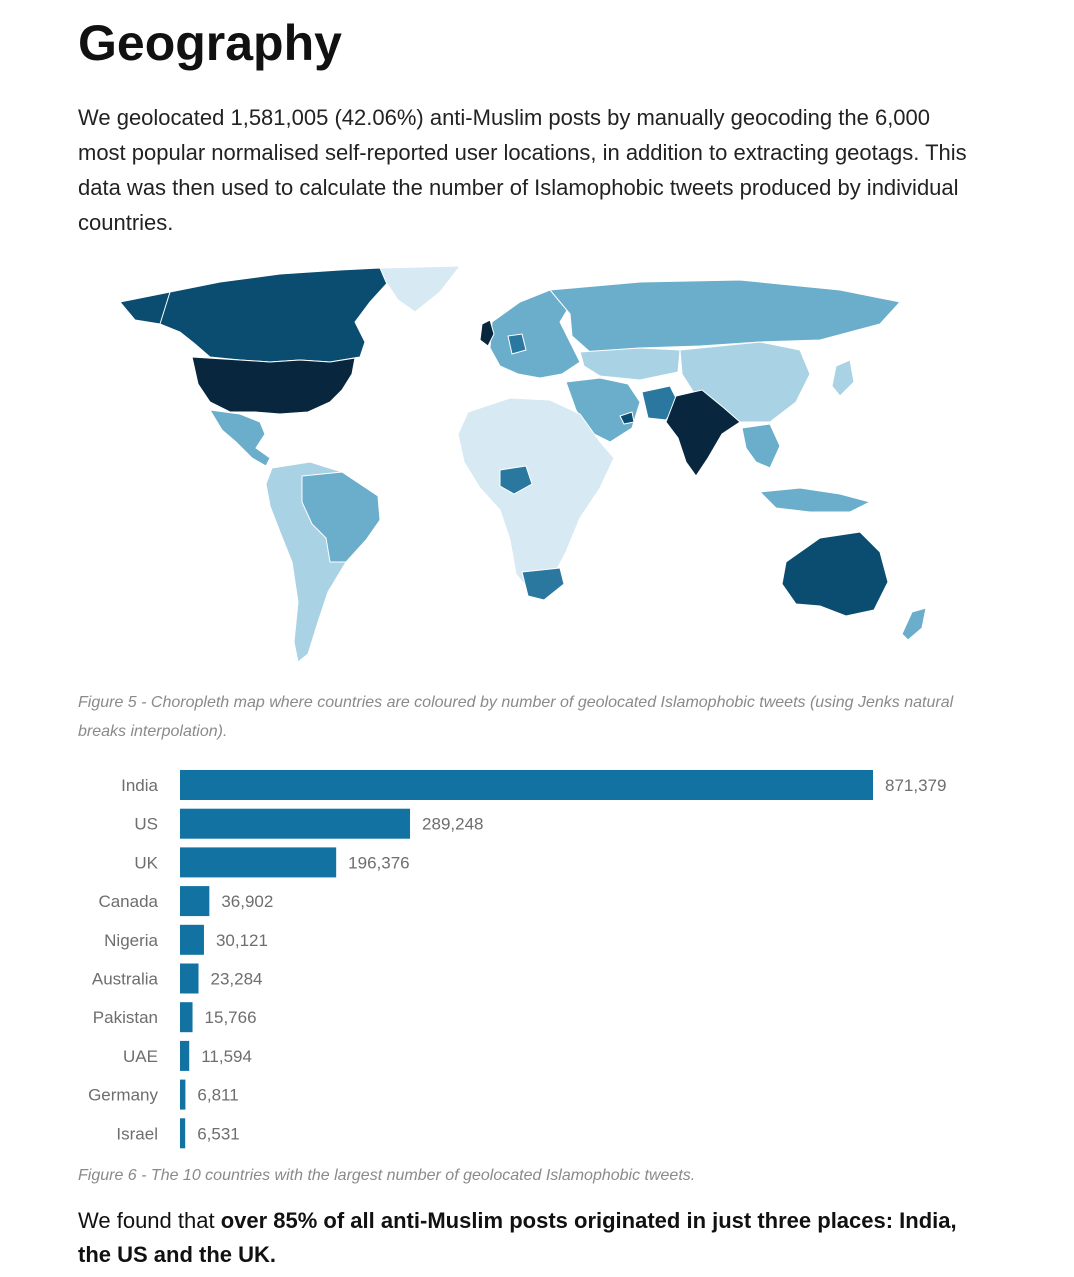 This screenshot has height=1277, width=1074. I want to click on region-uk, so click(487, 333).